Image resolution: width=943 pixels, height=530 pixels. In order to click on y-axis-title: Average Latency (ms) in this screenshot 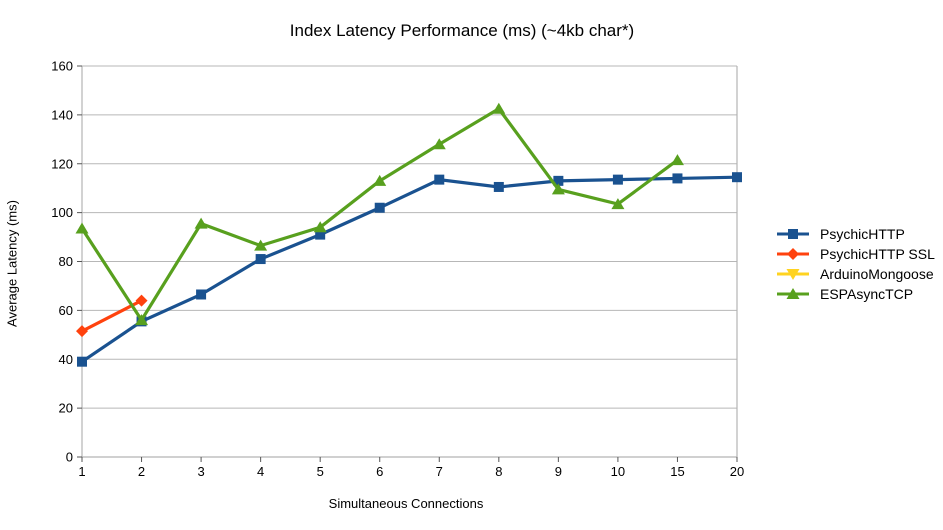, I will do `click(12, 263)`.